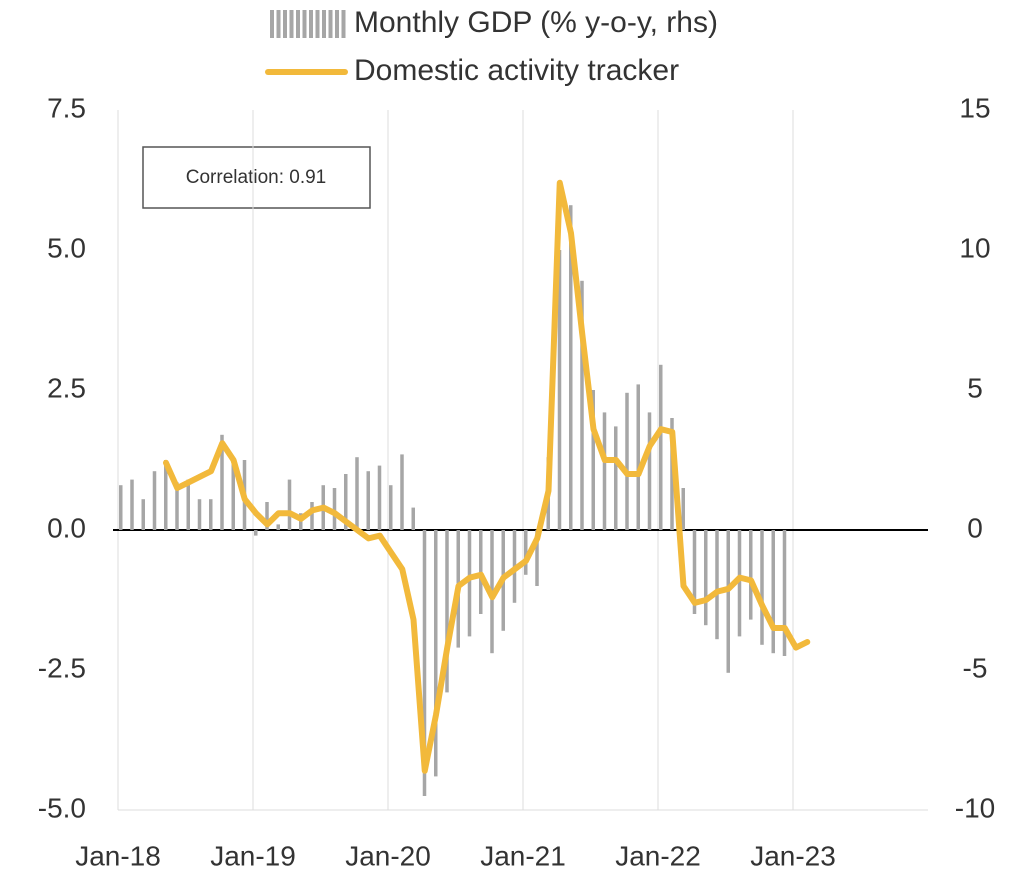 This screenshot has width=1017, height=875. What do you see at coordinates (62, 807) in the screenshot?
I see `y-tick-label: -5.0` at bounding box center [62, 807].